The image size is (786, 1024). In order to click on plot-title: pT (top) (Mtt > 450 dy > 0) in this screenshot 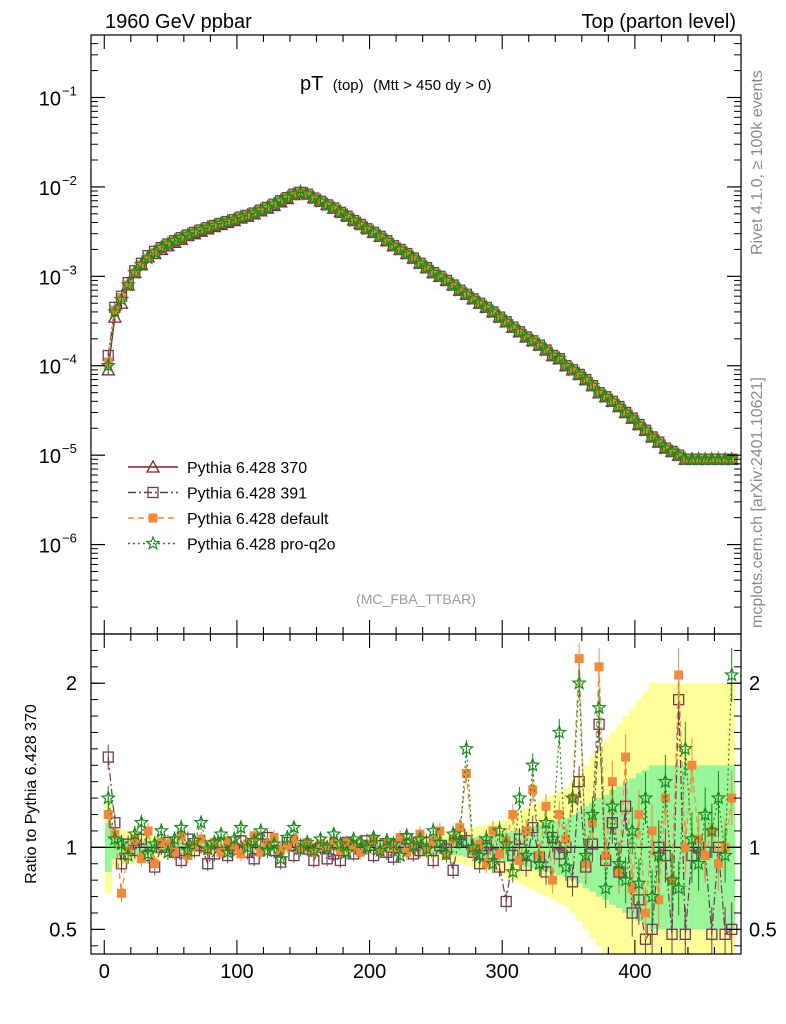, I will do `click(395, 84)`.